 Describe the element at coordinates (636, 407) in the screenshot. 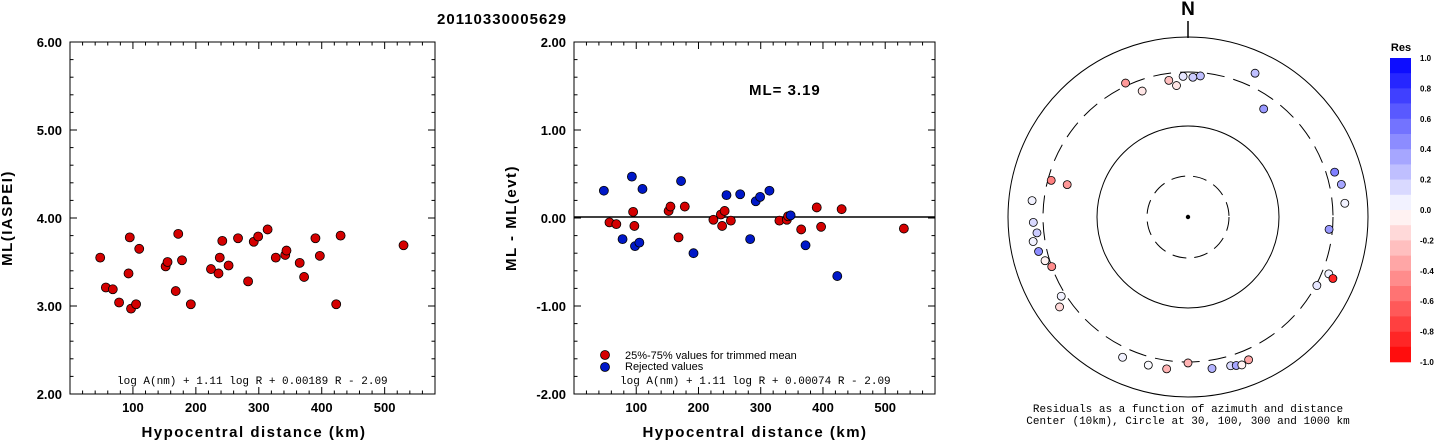

I see `x-tick-label: 100` at that location.